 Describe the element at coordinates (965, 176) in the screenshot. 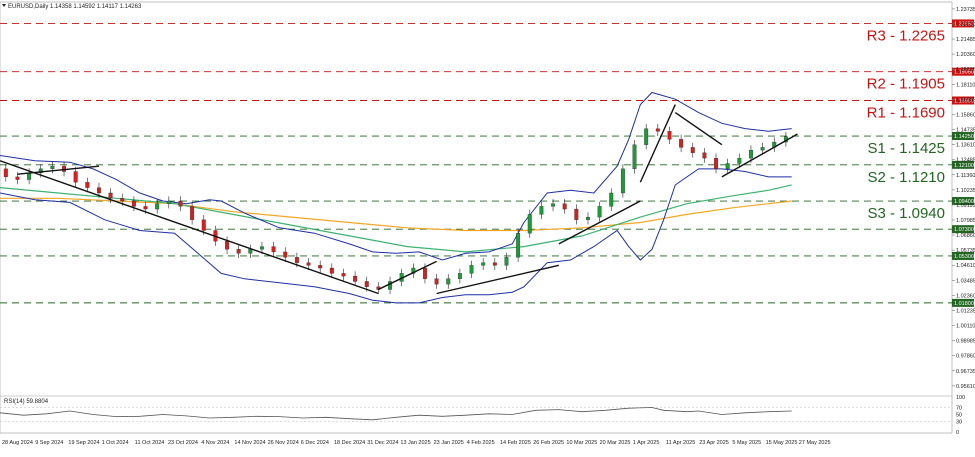

I see `price-tick-label: 1.11360` at that location.